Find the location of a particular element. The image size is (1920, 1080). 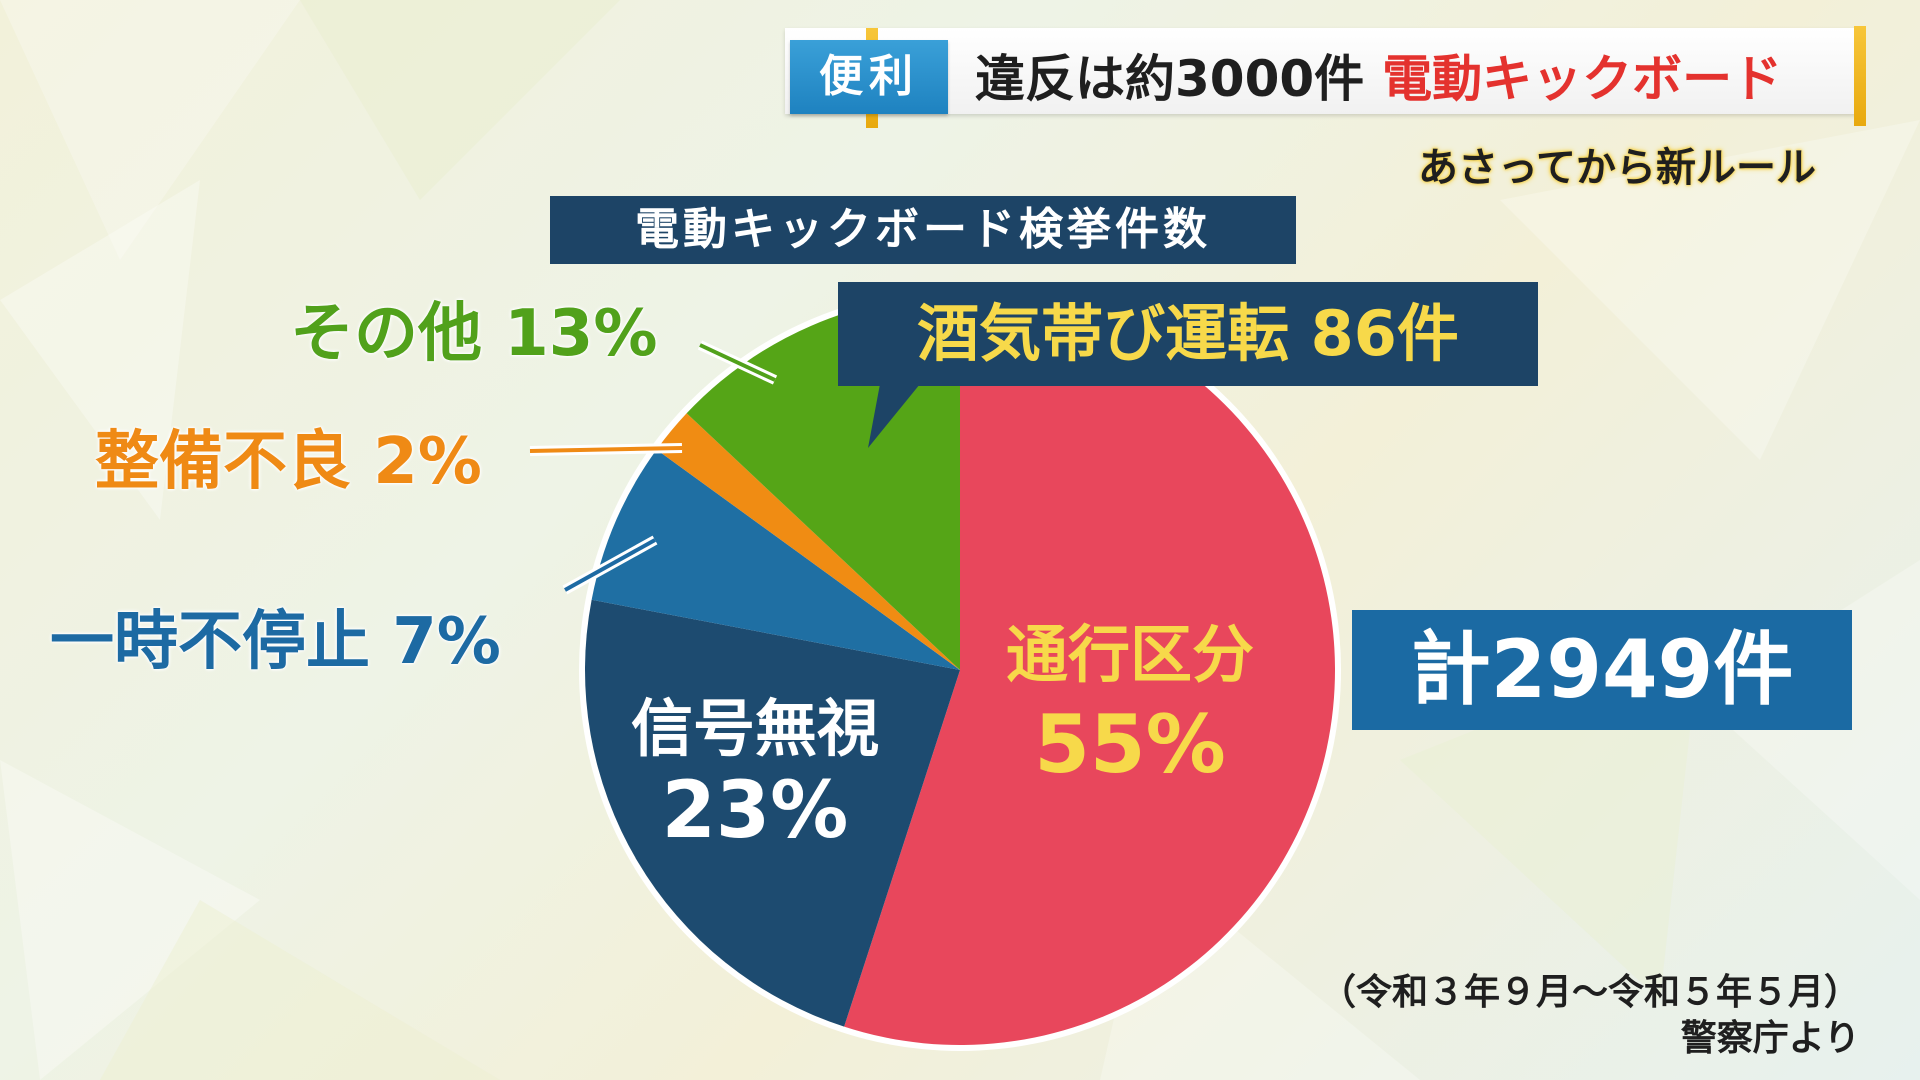

category-tag: 便利 is located at coordinates (869, 77).